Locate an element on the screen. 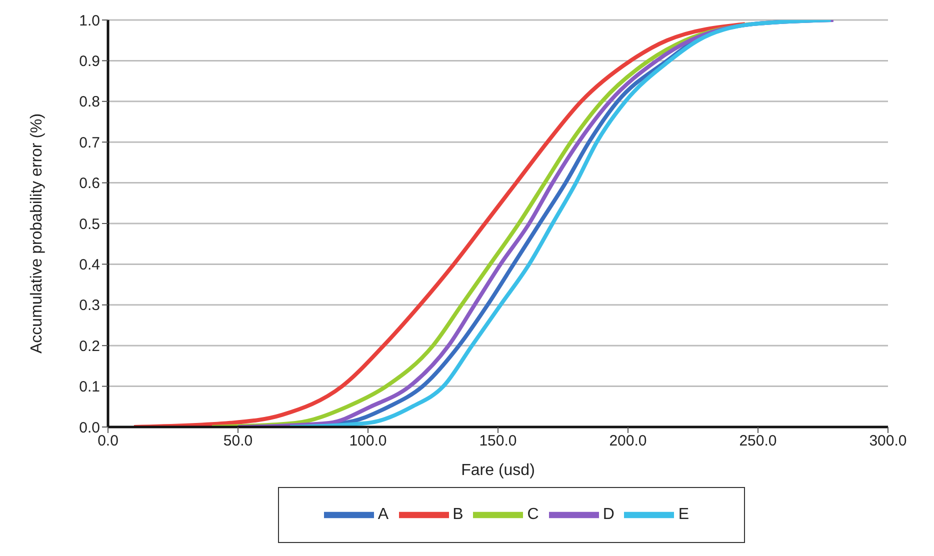 The width and height of the screenshot is (934, 556). legend-label: E is located at coordinates (684, 515).